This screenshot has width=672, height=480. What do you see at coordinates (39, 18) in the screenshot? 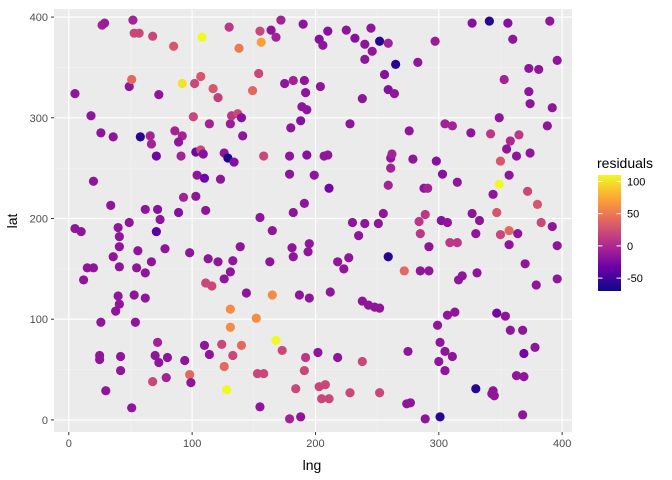
I see `y-tick-label: 400` at bounding box center [39, 18].